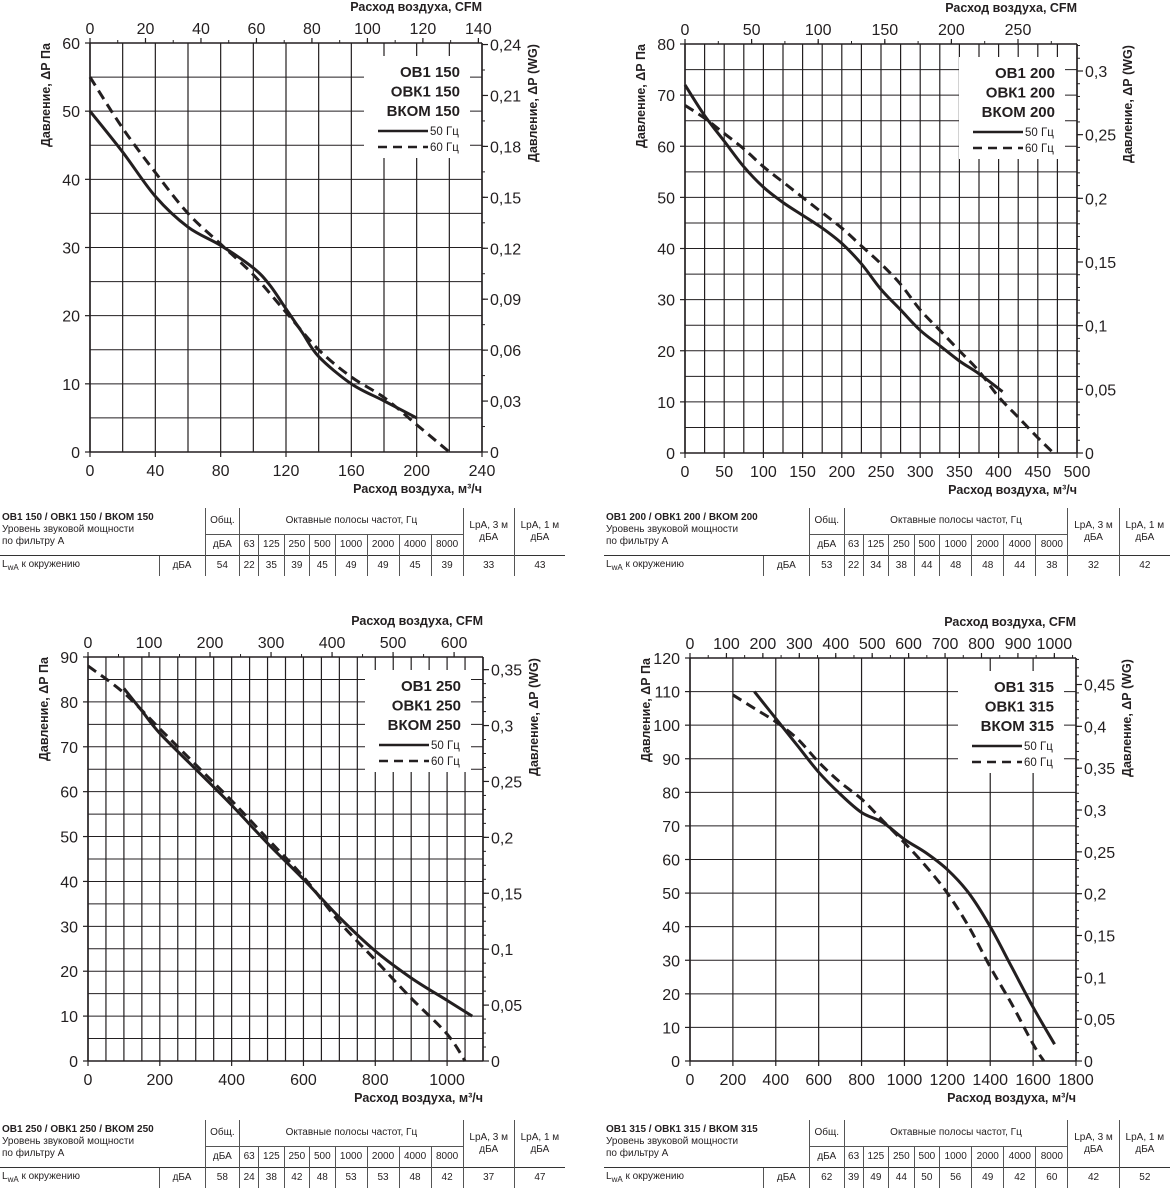  Describe the element at coordinates (393, 643) in the screenshot. I see `x2-tick-label: 500` at that location.